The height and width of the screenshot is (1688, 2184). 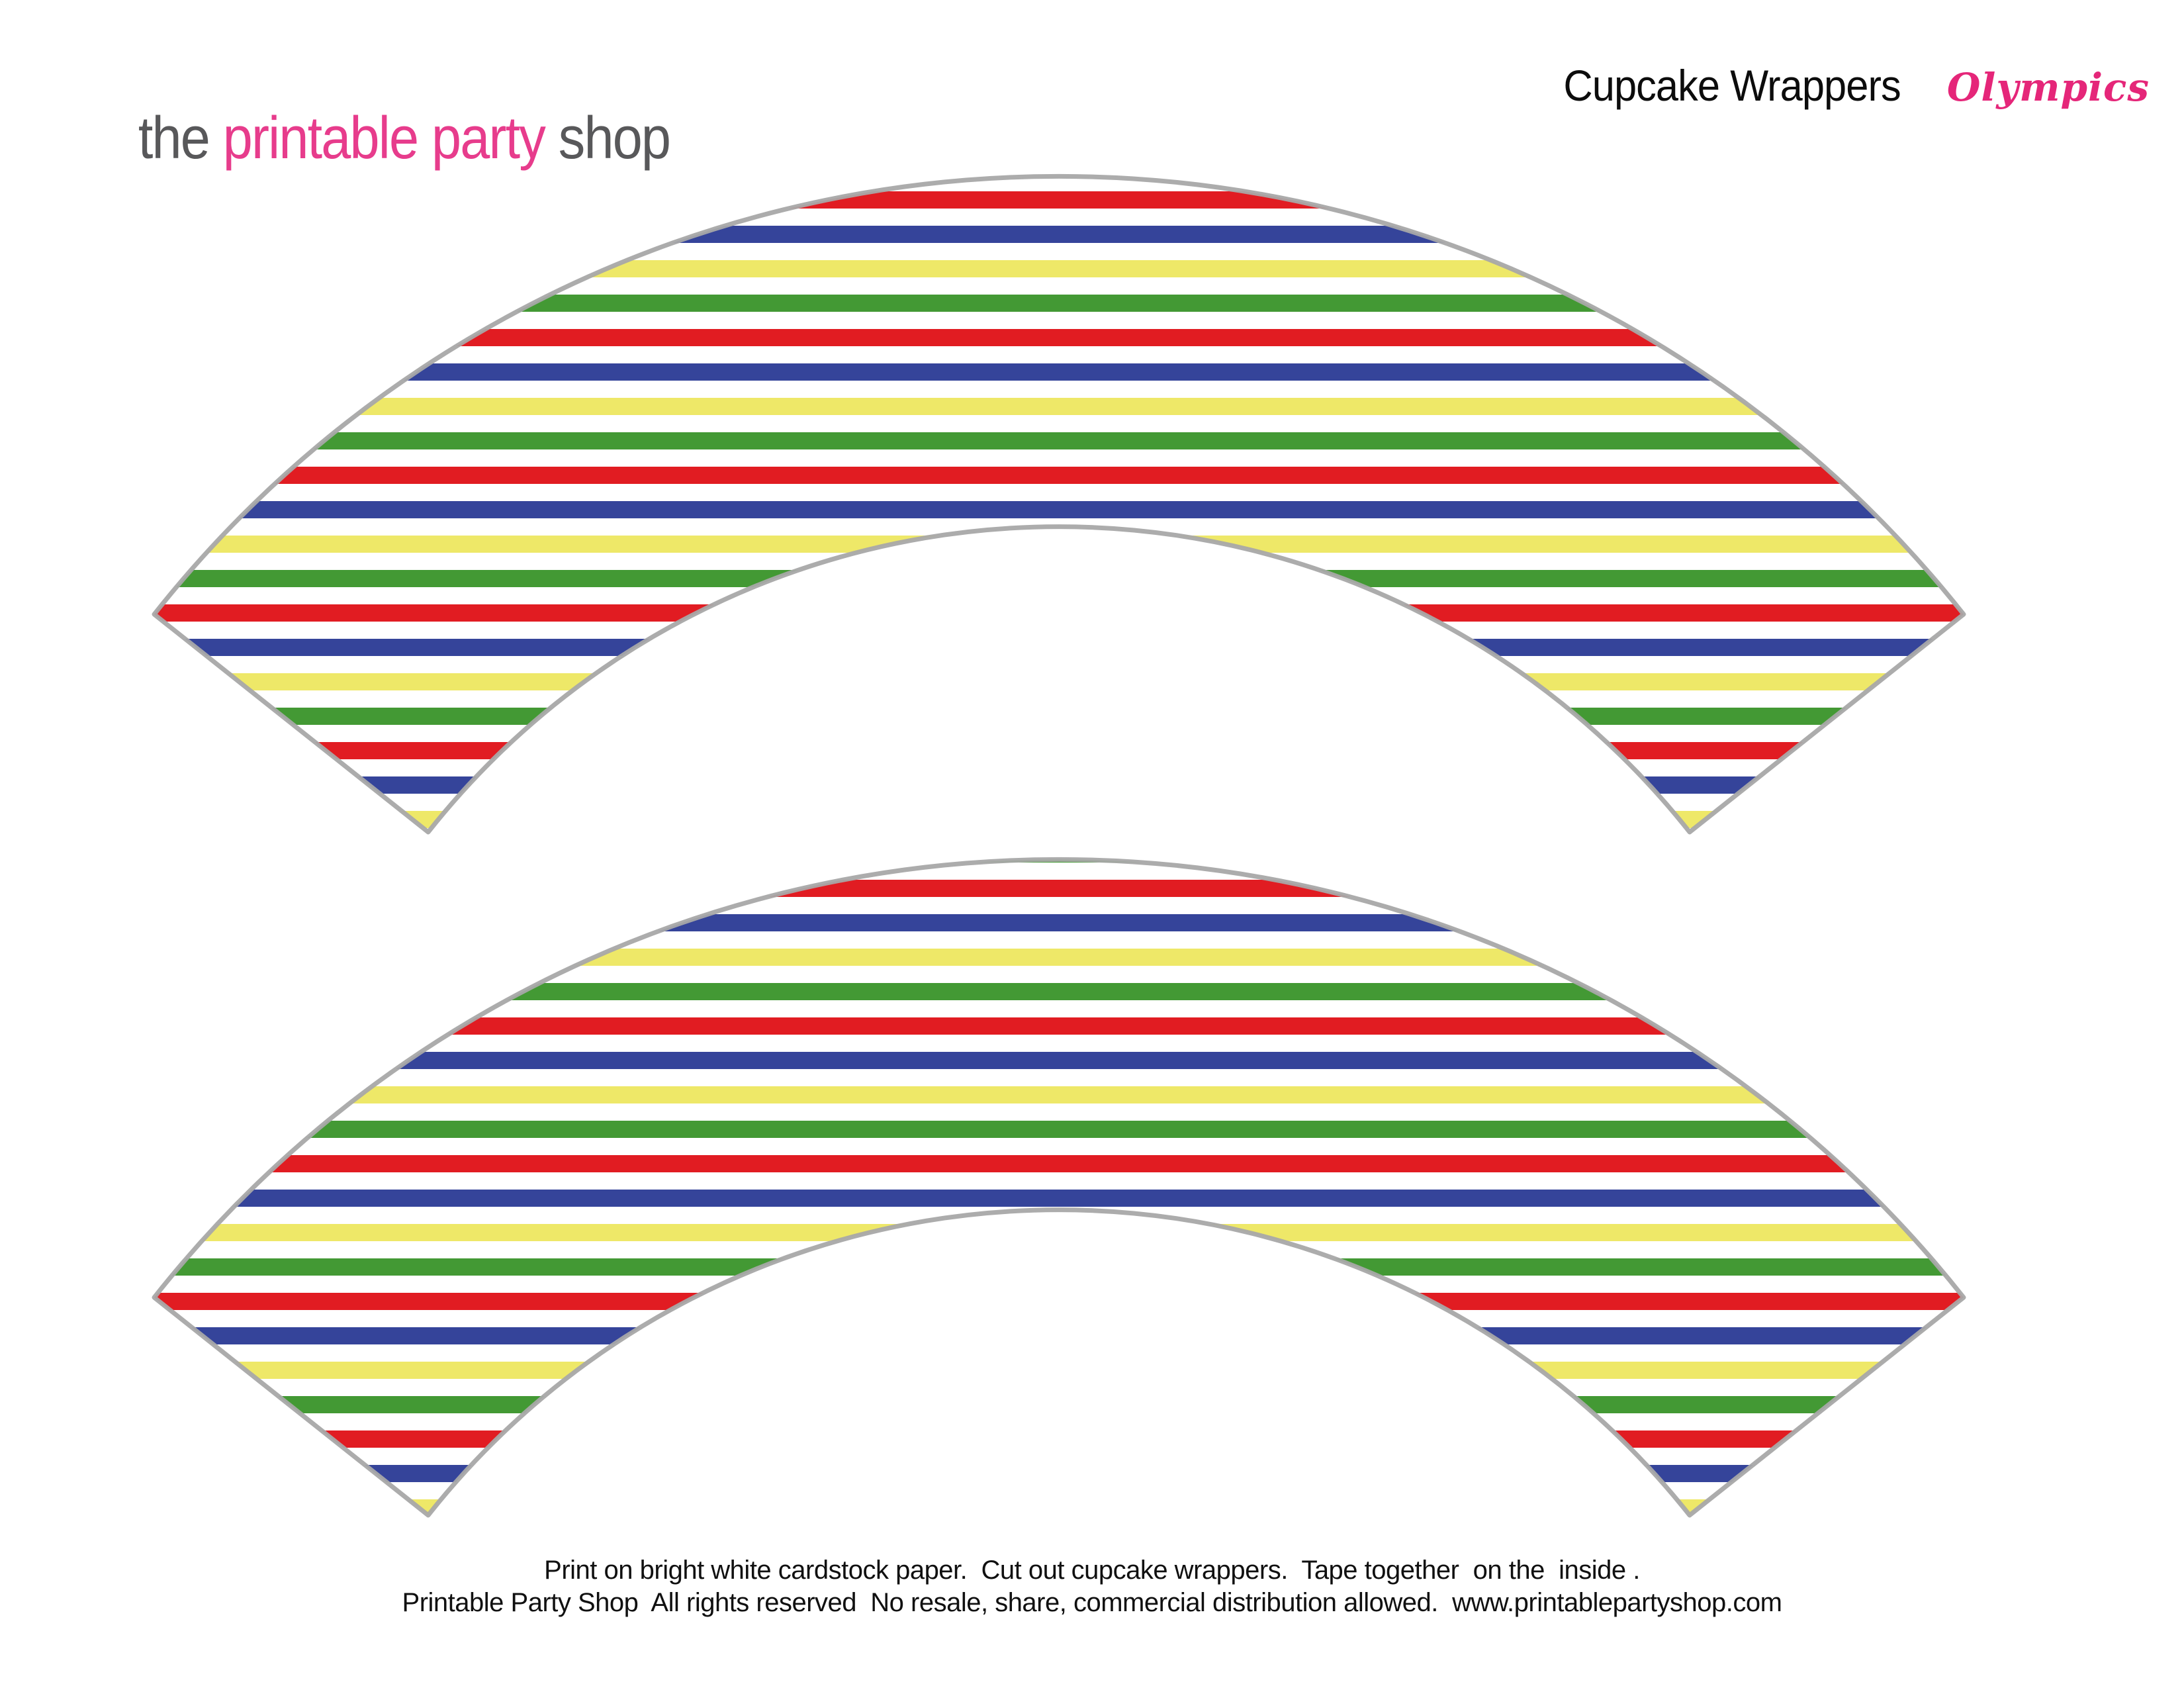 I want to click on shop-logo: the printable party shop, so click(x=377, y=138).